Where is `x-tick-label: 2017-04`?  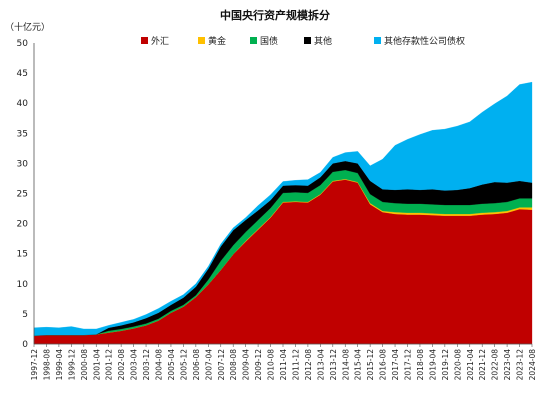 x-tick-label: 2017-04 is located at coordinates (395, 365).